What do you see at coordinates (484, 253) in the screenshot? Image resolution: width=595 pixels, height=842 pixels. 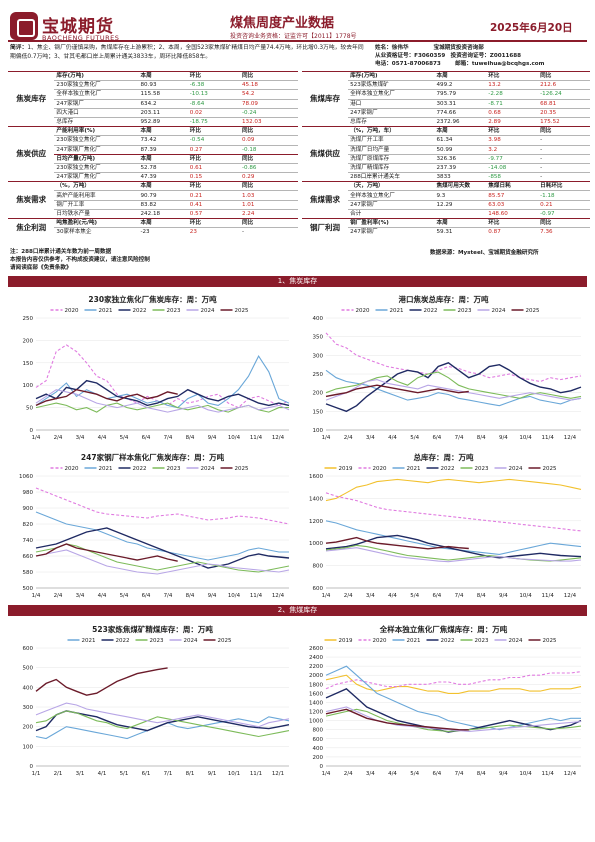 I see `data-source: 数据来源：Mysteel、宝城期货金融研究所` at bounding box center [484, 253].